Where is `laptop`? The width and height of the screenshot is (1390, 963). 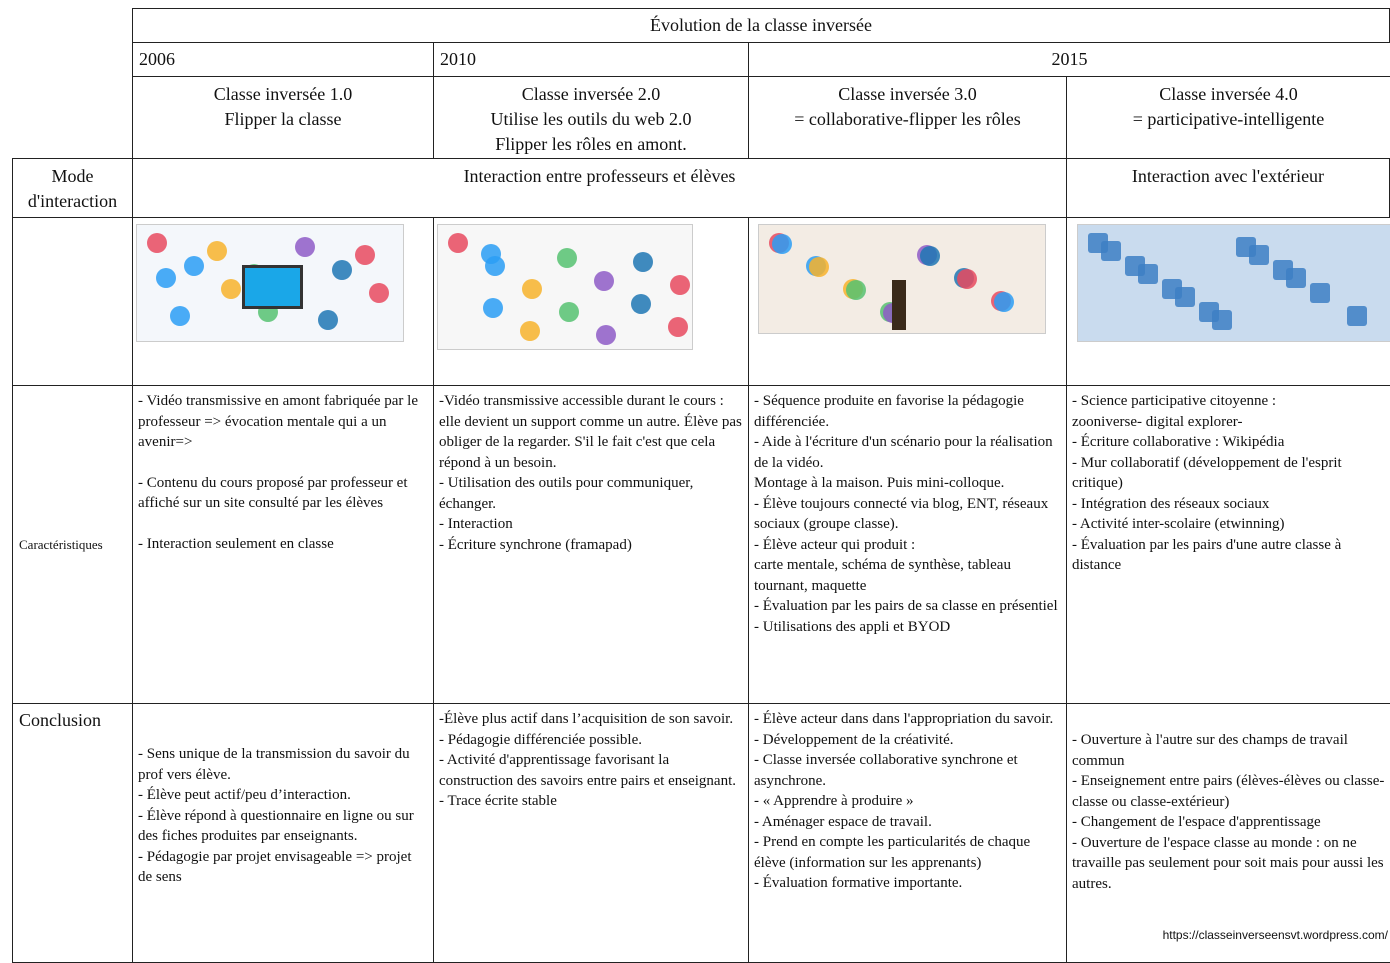
laptop is located at coordinates (272, 287).